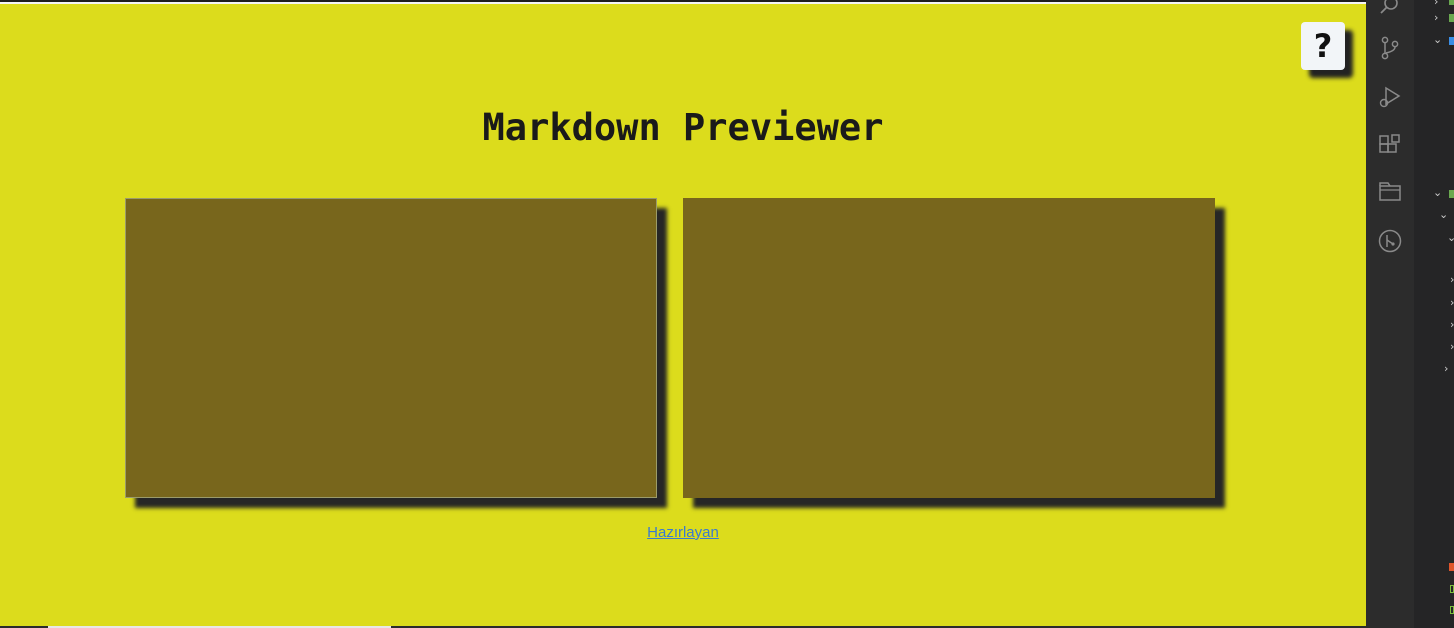  What do you see at coordinates (1390, 241) in the screenshot?
I see `git-graph-icon` at bounding box center [1390, 241].